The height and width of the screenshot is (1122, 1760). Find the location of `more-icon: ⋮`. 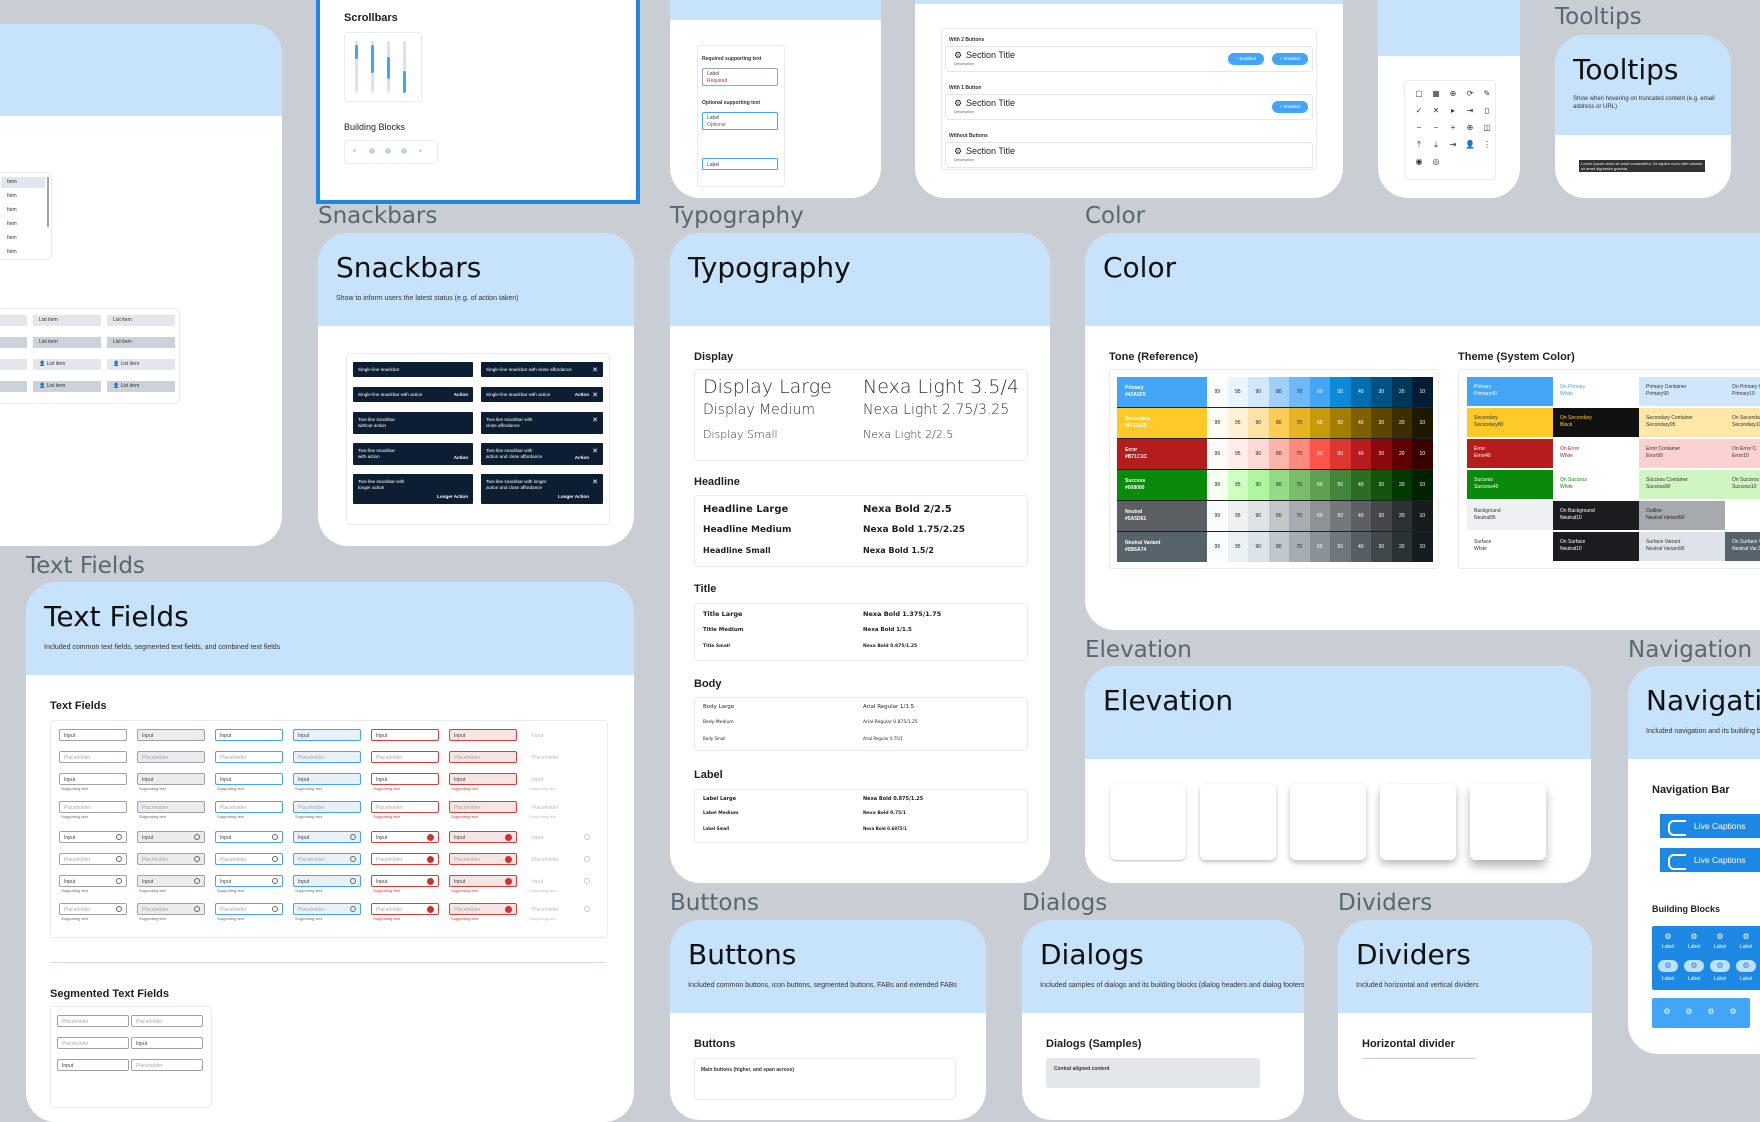

more-icon: ⋮ is located at coordinates (1487, 144).